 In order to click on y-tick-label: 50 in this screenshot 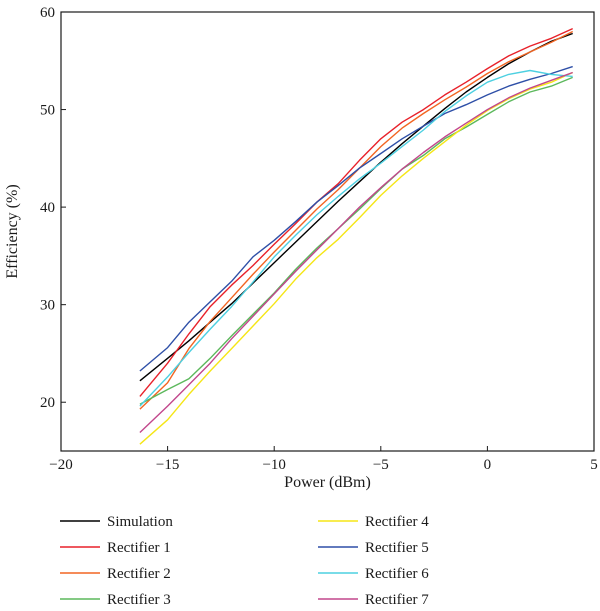, I will do `click(47, 111)`.